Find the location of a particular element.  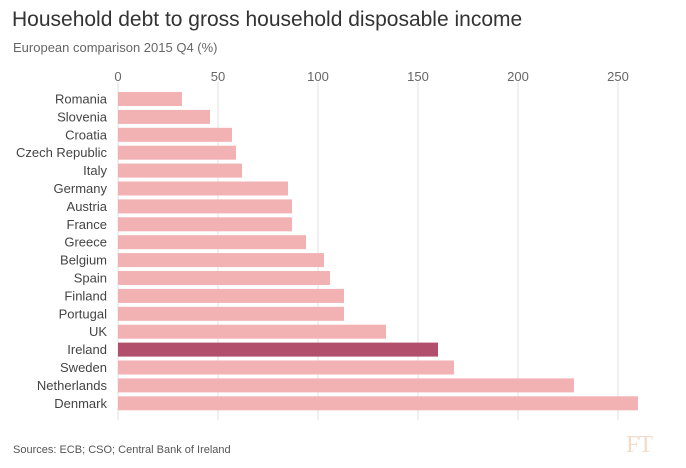

category-label: Croatia is located at coordinates (86, 134).